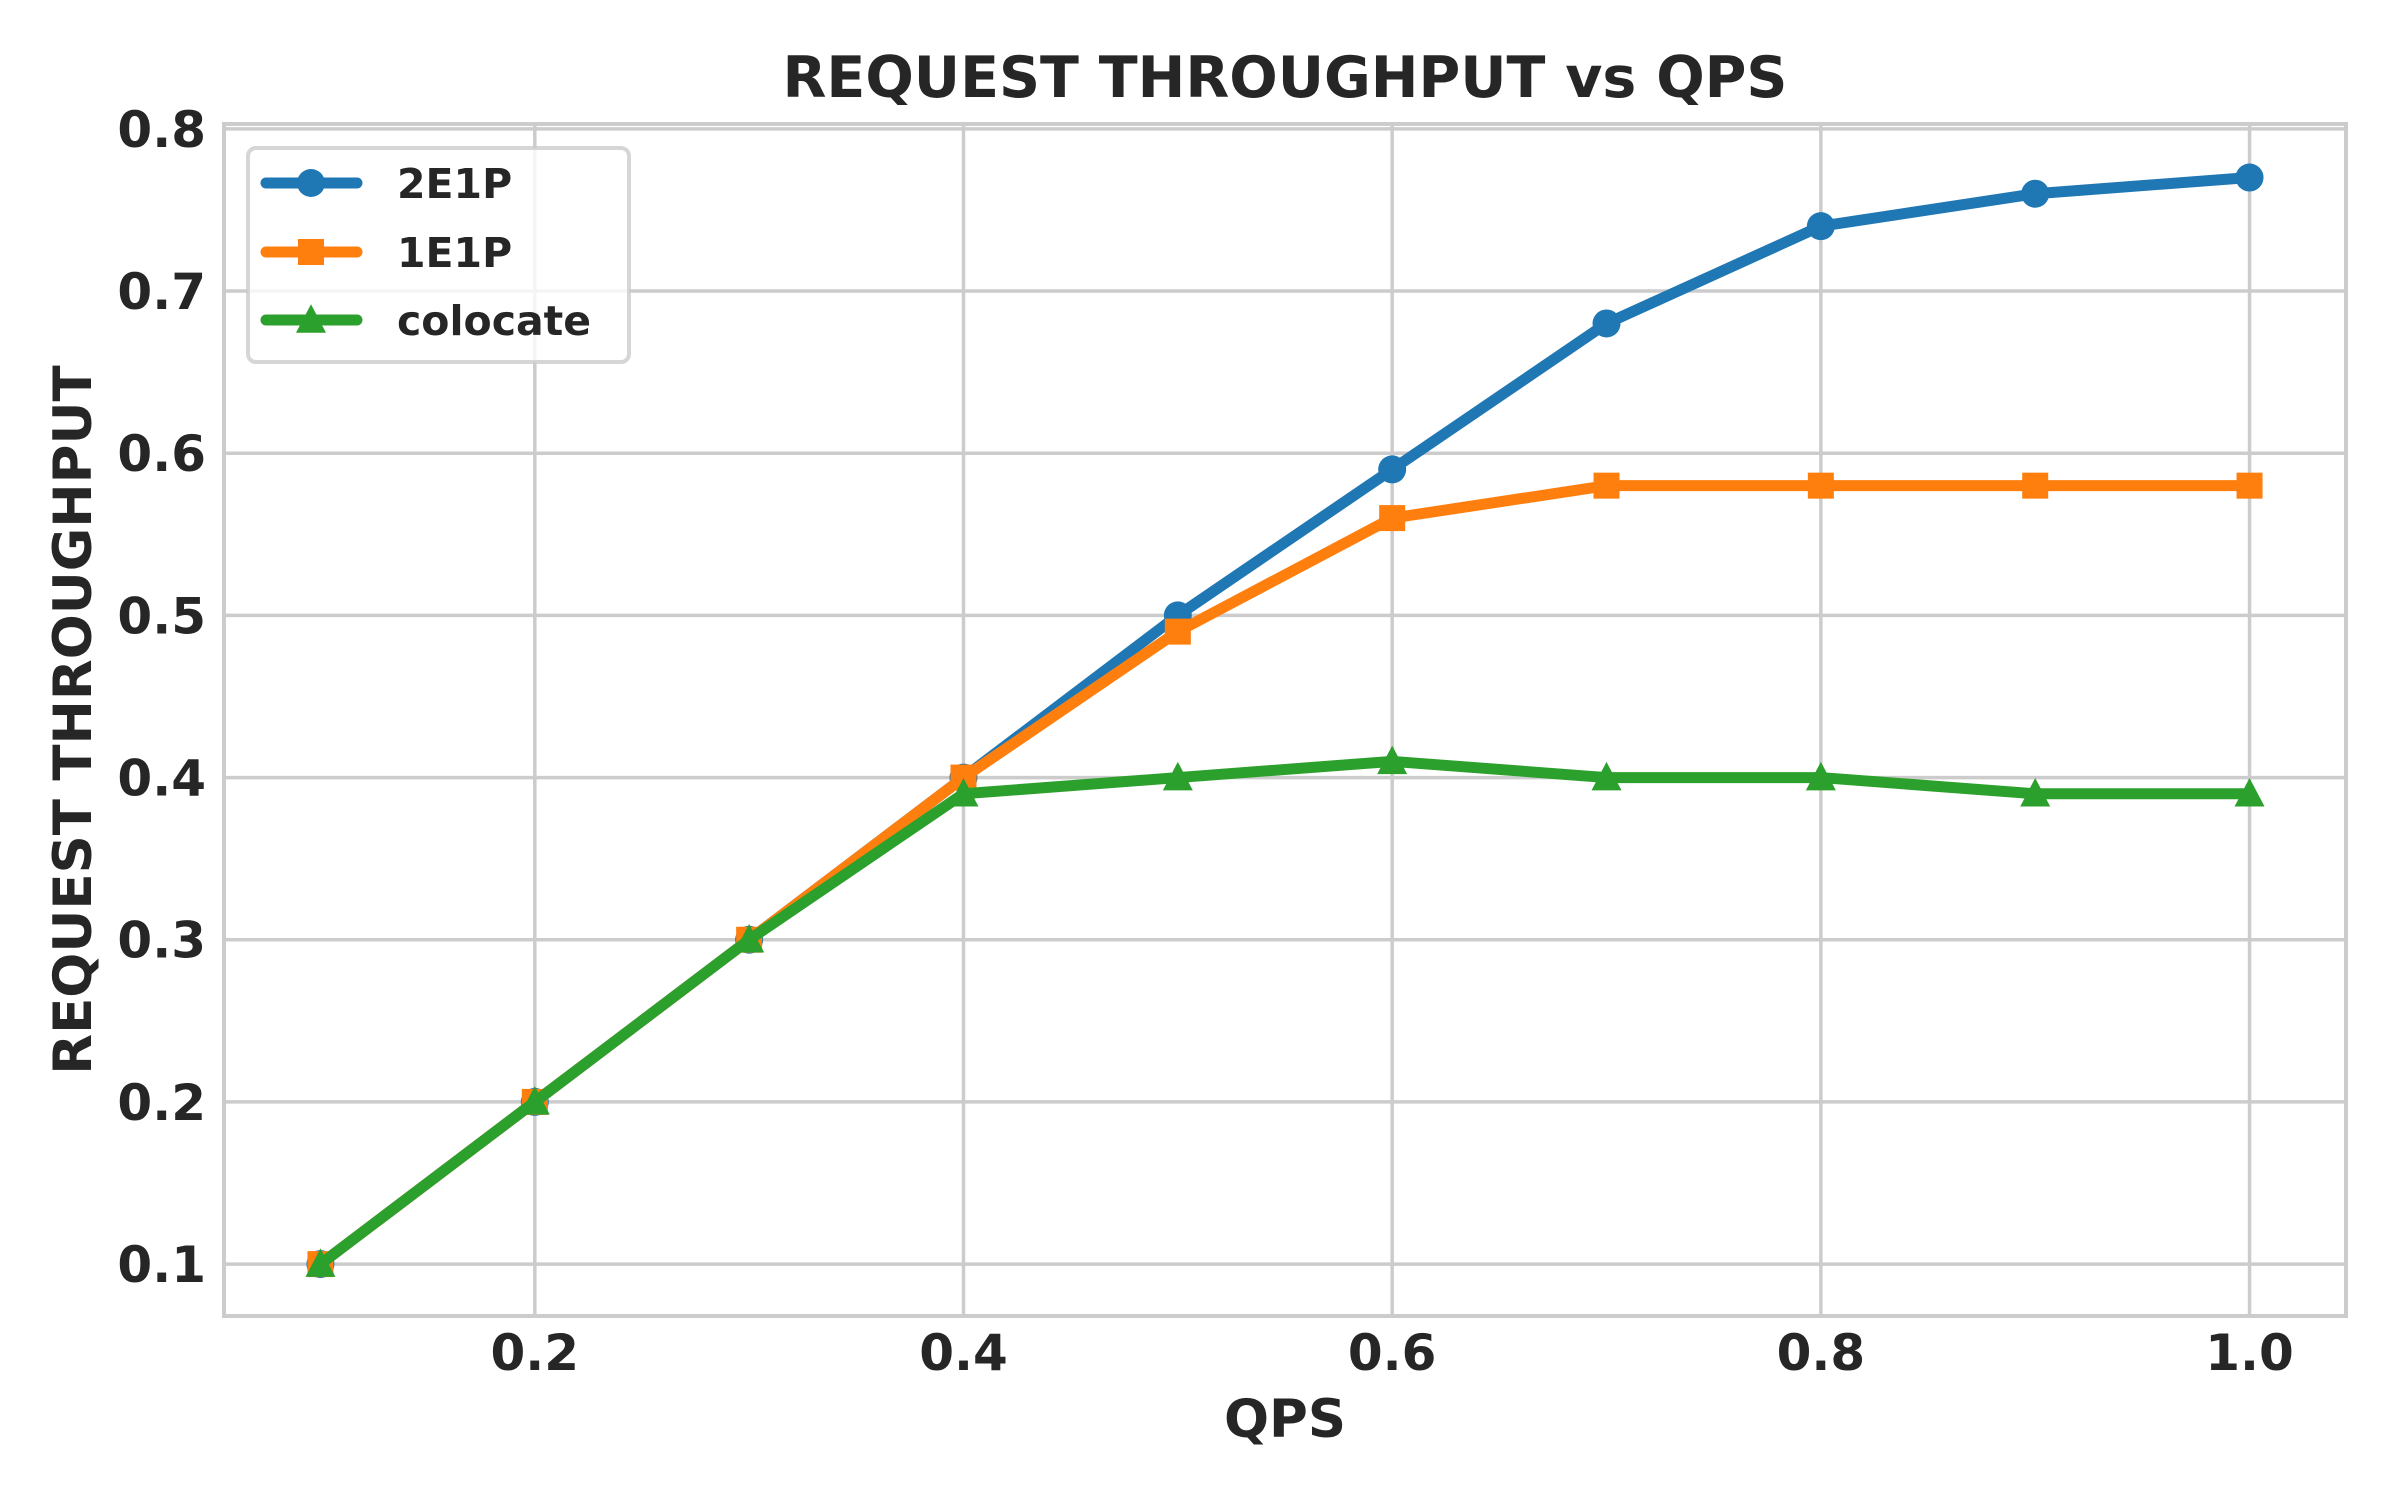 This screenshot has width=2400, height=1500. I want to click on x-tick-label: 0.6, so click(1392, 1353).